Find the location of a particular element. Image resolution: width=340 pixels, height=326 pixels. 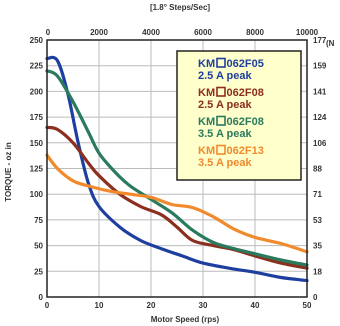

top-tick-label: 4000 is located at coordinates (151, 32).